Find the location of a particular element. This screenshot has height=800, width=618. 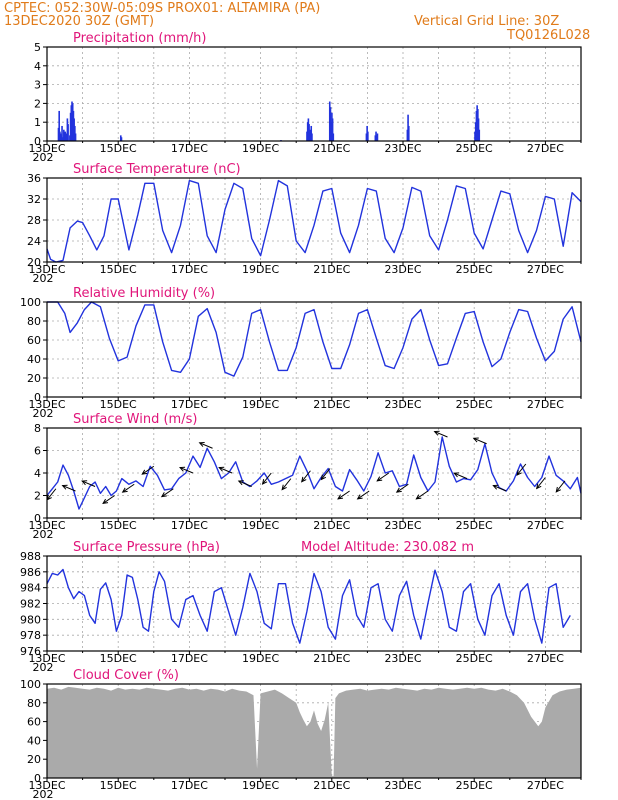

temperature-xtick-label: 27DEC is located at coordinates (545, 269).